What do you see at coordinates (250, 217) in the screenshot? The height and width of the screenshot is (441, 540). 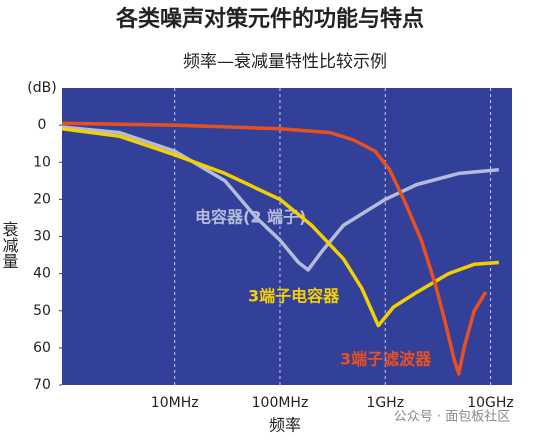 I see `legend-label: 电容器(2 端子)` at bounding box center [250, 217].